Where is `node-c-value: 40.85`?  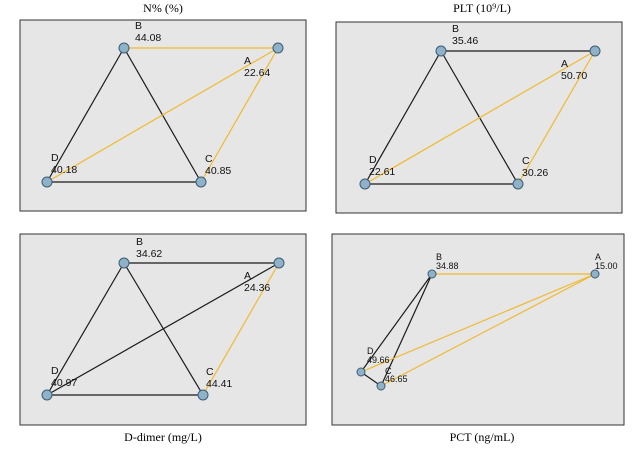 node-c-value: 40.85 is located at coordinates (218, 171).